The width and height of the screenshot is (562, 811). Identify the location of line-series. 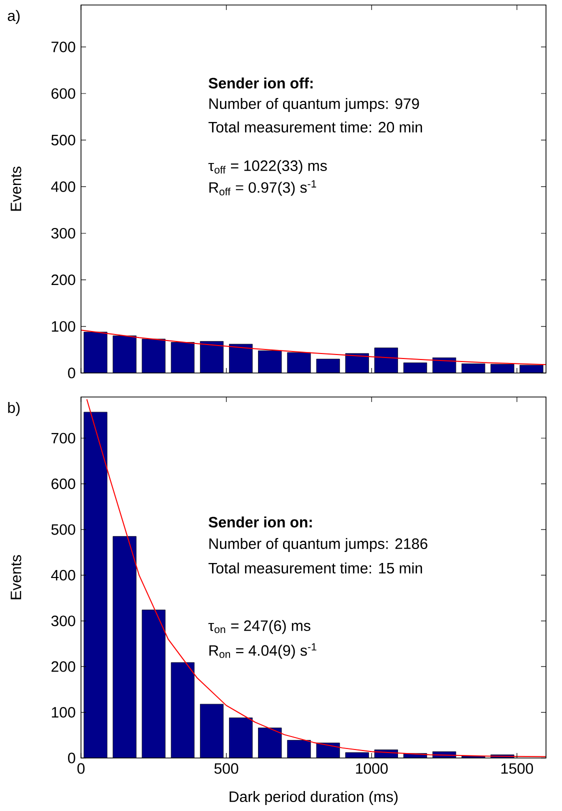
(313, 348).